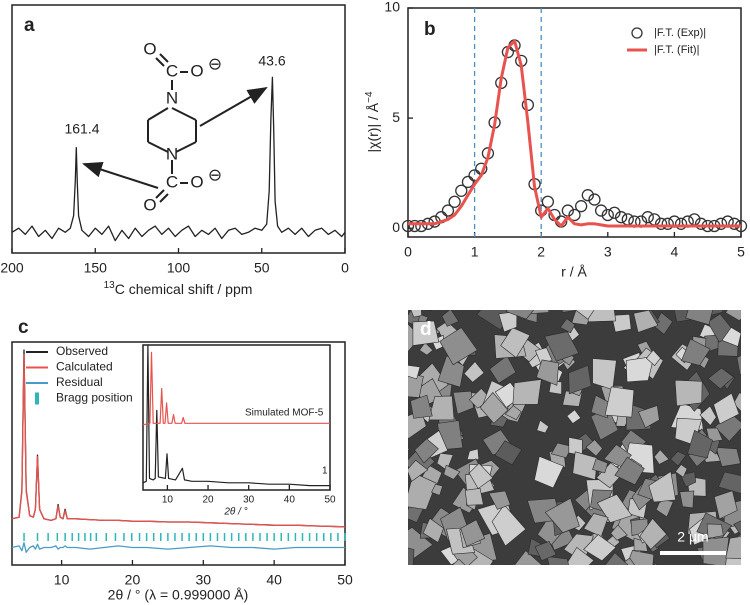  I want to click on sup: 13, so click(110, 285).